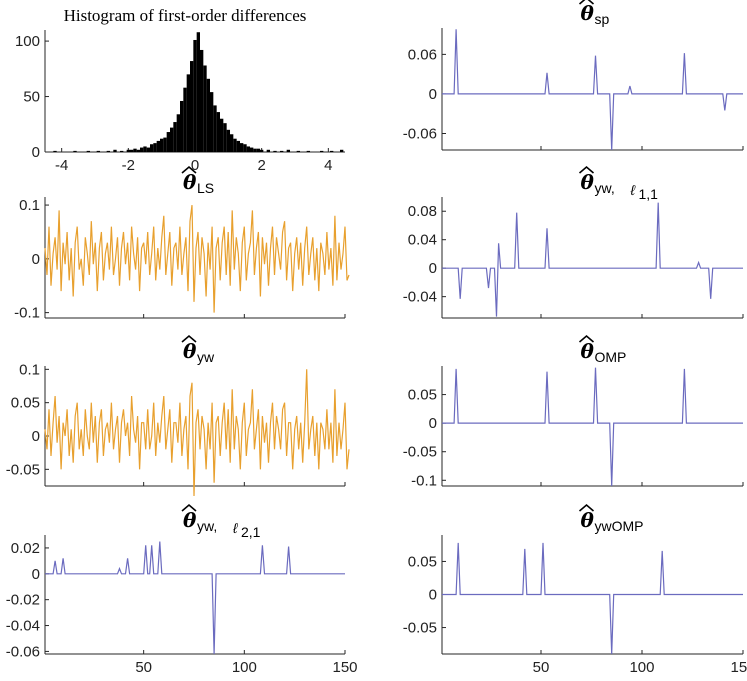  Describe the element at coordinates (261, 165) in the screenshot. I see `x-tick-label: 2` at that location.